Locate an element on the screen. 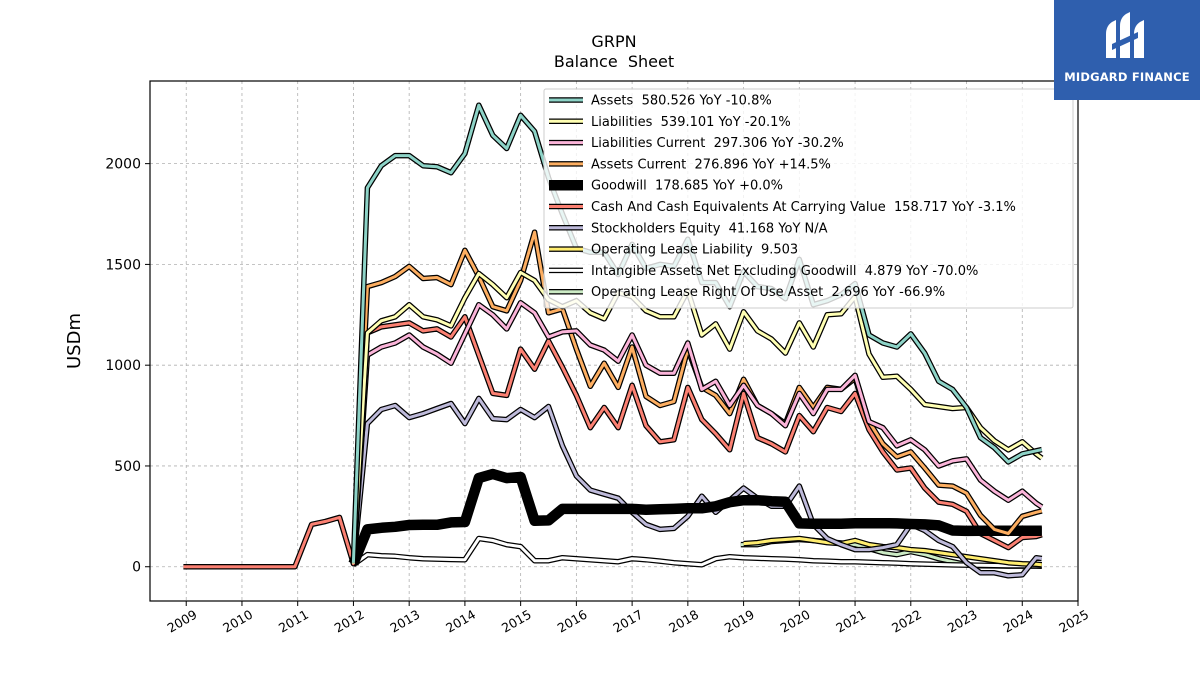 The image size is (1200, 675). x-tick-label: 2024 is located at coordinates (1017, 621).